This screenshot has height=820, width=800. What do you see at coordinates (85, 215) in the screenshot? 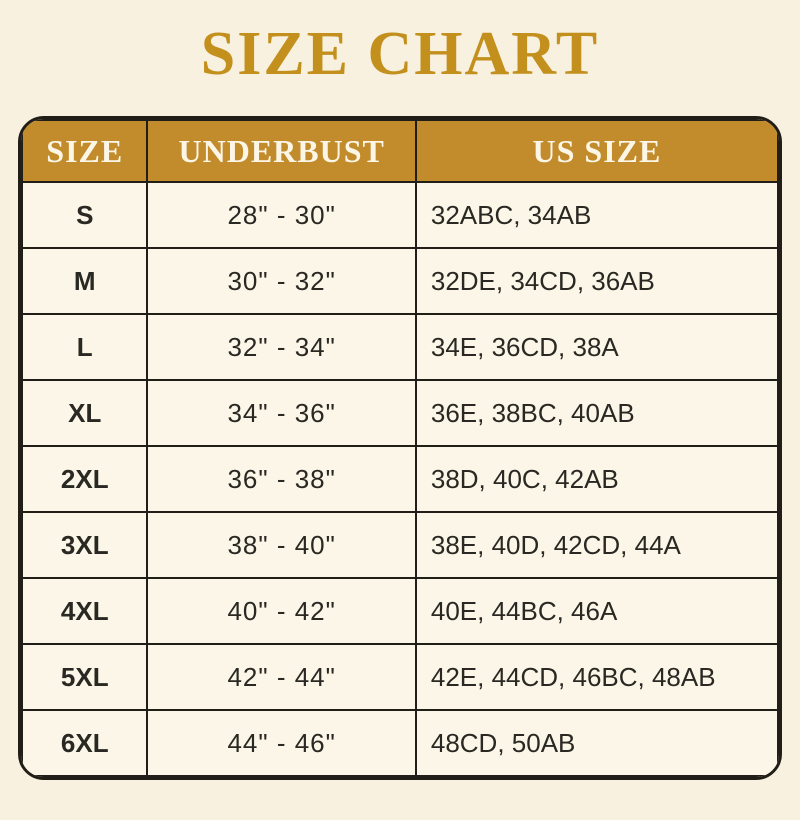
I see `size-cell: S` at bounding box center [85, 215].